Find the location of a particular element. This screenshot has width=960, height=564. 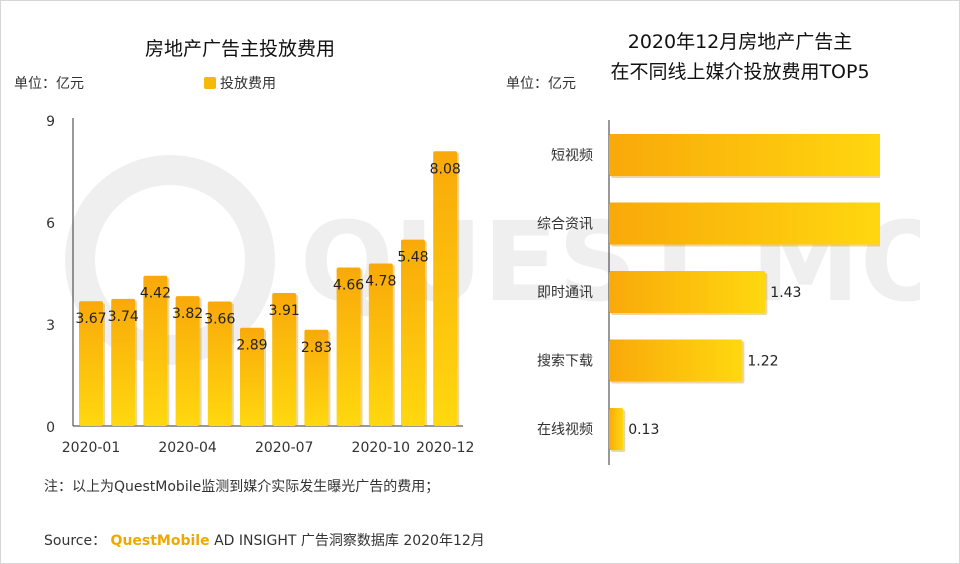

x-tick-label: 2020-04 is located at coordinates (187, 448).